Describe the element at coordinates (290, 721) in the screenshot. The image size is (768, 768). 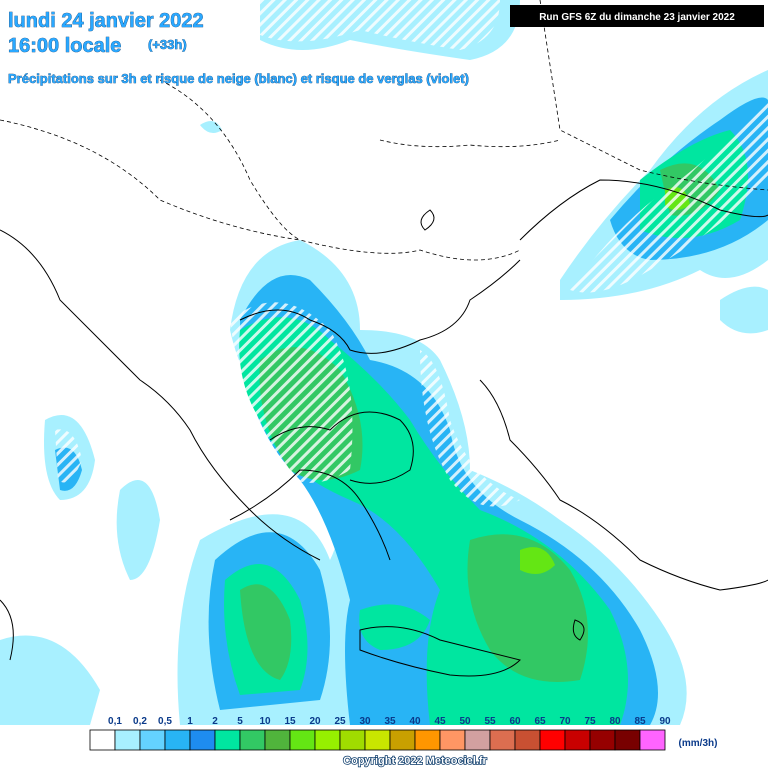
I see `legend-label: 15` at that location.